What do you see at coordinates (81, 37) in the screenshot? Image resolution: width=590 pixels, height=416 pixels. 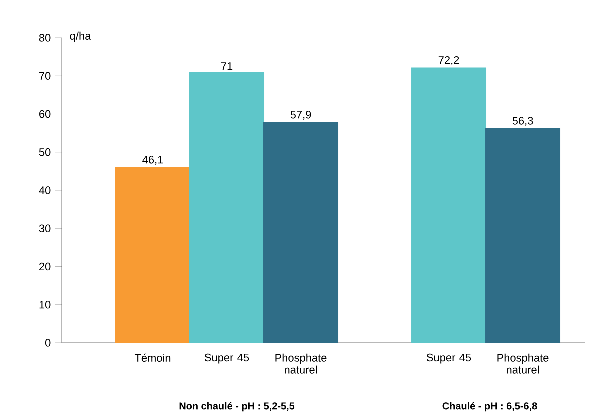 I see `y-axis-title: q/ha` at bounding box center [81, 37].